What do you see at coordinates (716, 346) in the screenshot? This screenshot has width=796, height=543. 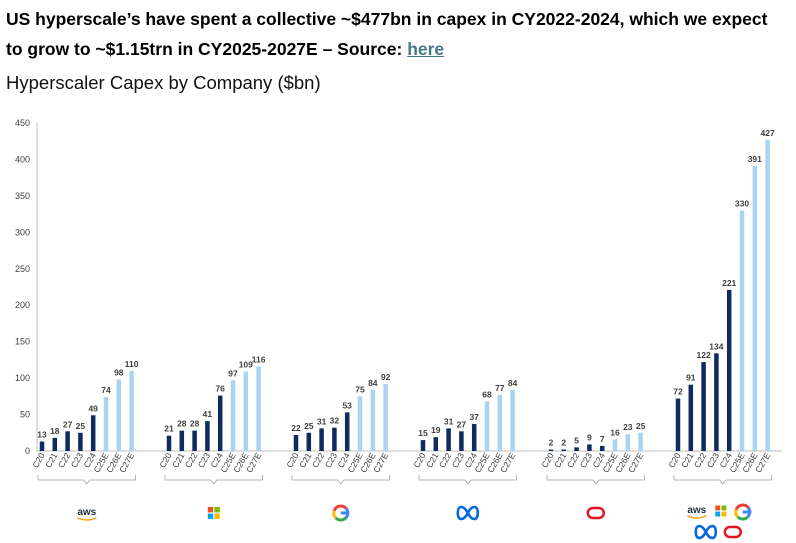 I see `data-label: 134` at bounding box center [716, 346].